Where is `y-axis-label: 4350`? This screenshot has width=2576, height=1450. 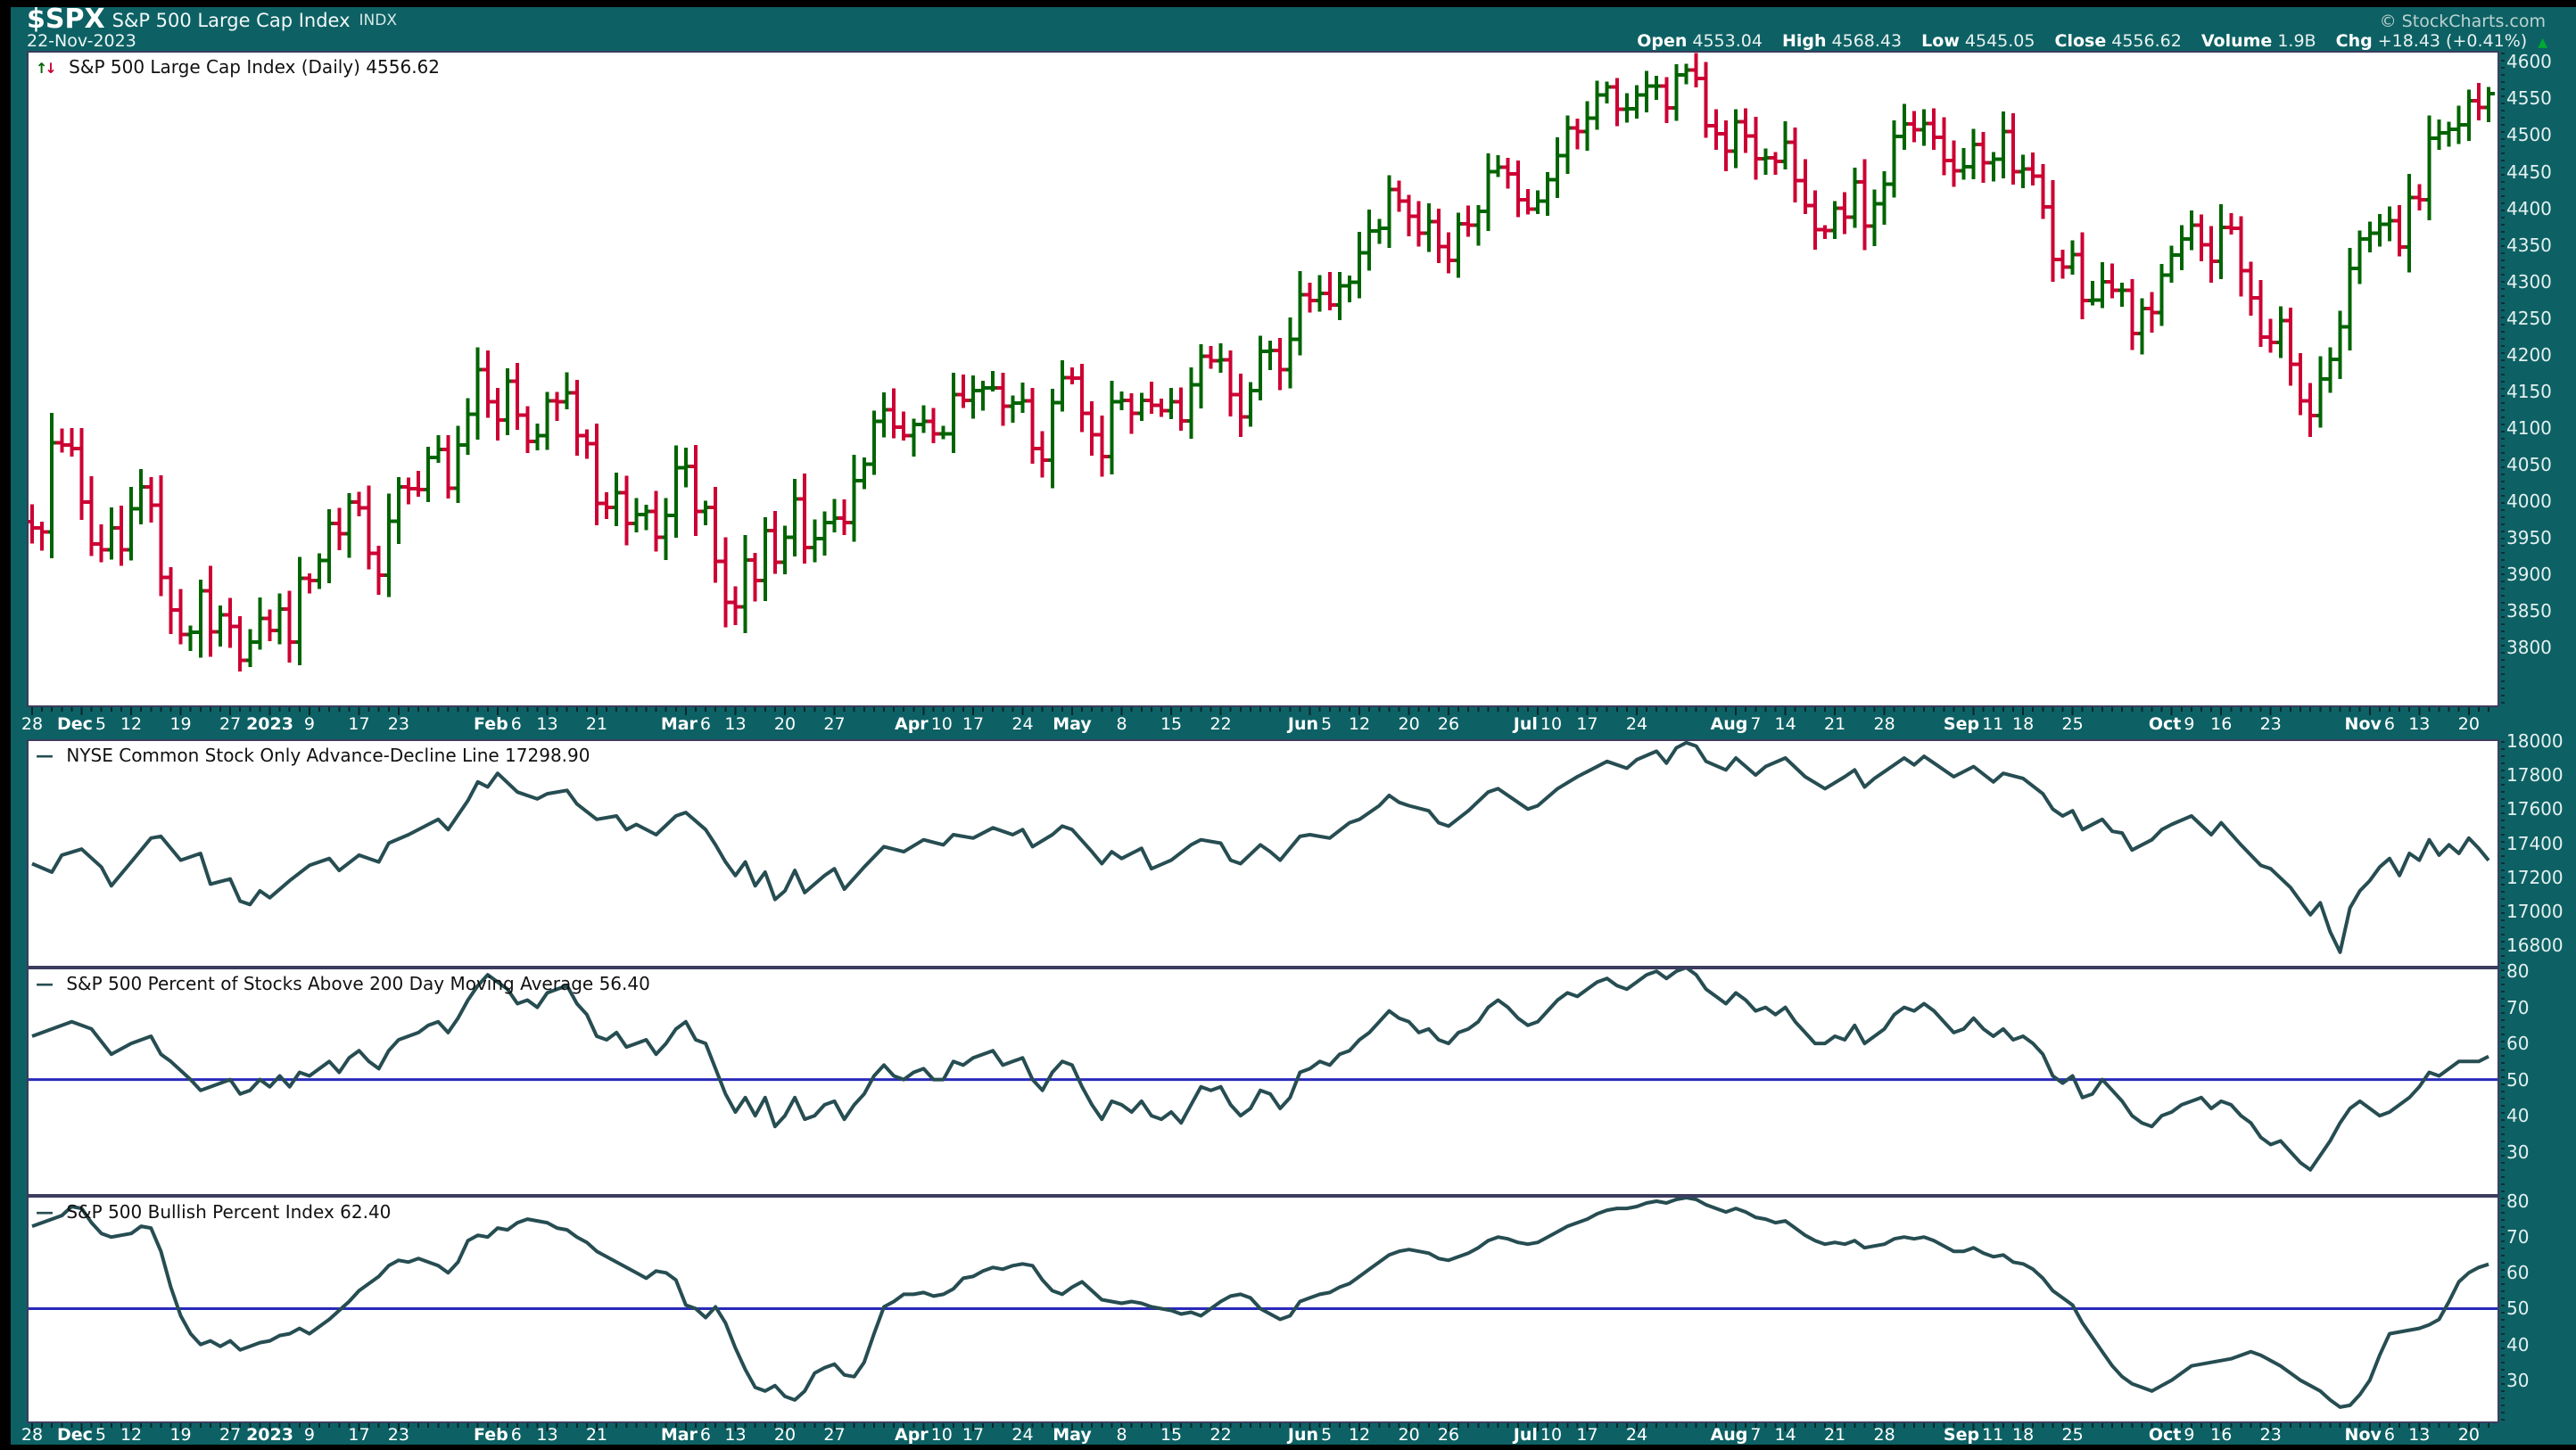
y-axis-label: 4350 is located at coordinates (2529, 245).